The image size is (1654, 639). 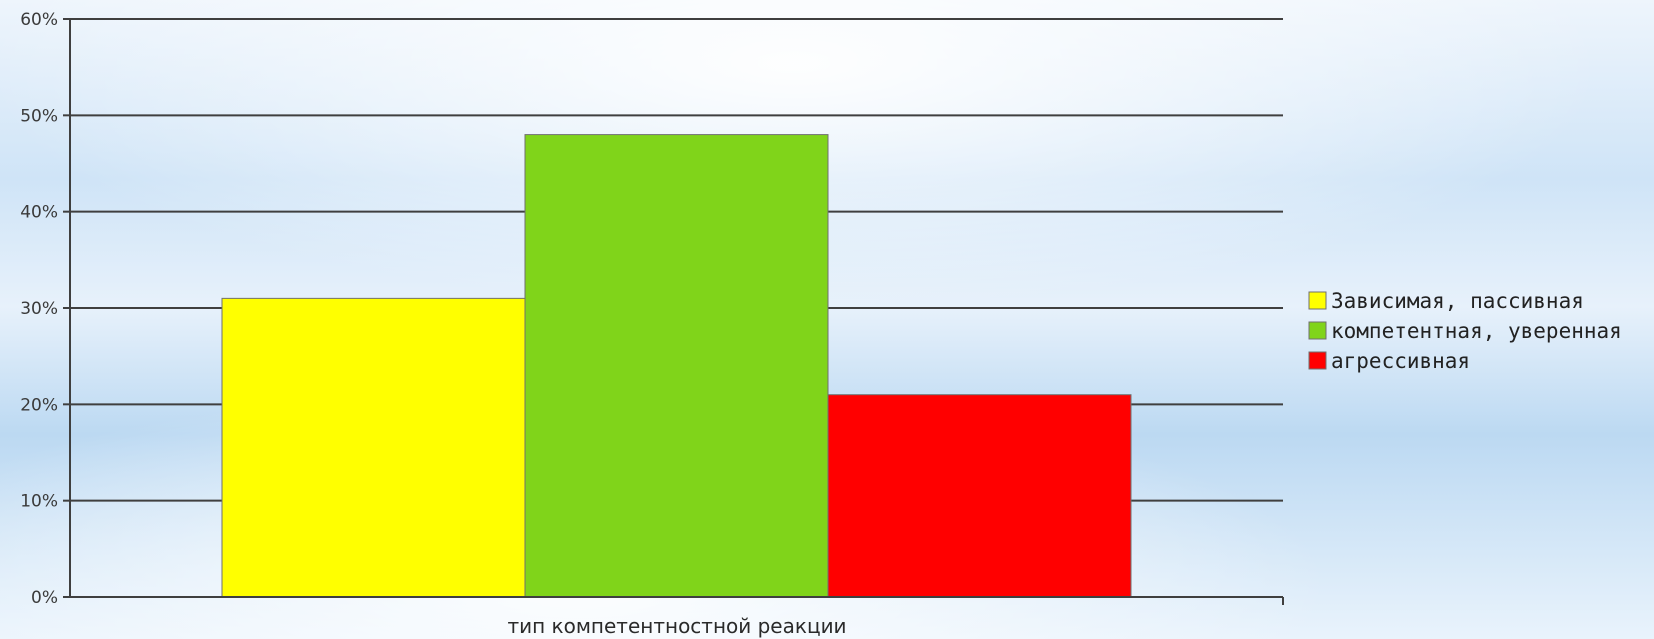 What do you see at coordinates (1457, 301) in the screenshot?
I see `legend-label: Зависимая, пассивная` at bounding box center [1457, 301].